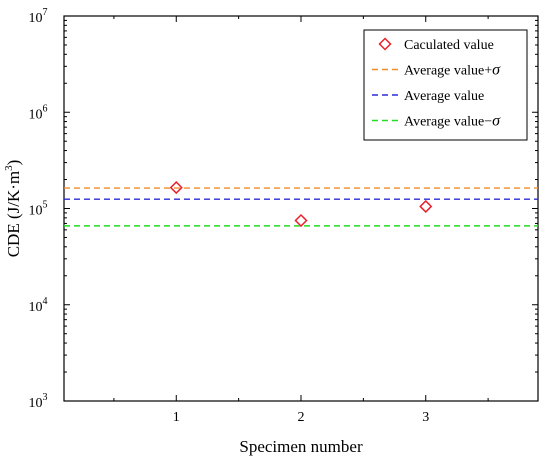  Describe the element at coordinates (452, 121) in the screenshot. I see `legend-label-3: Average value−σ` at that location.